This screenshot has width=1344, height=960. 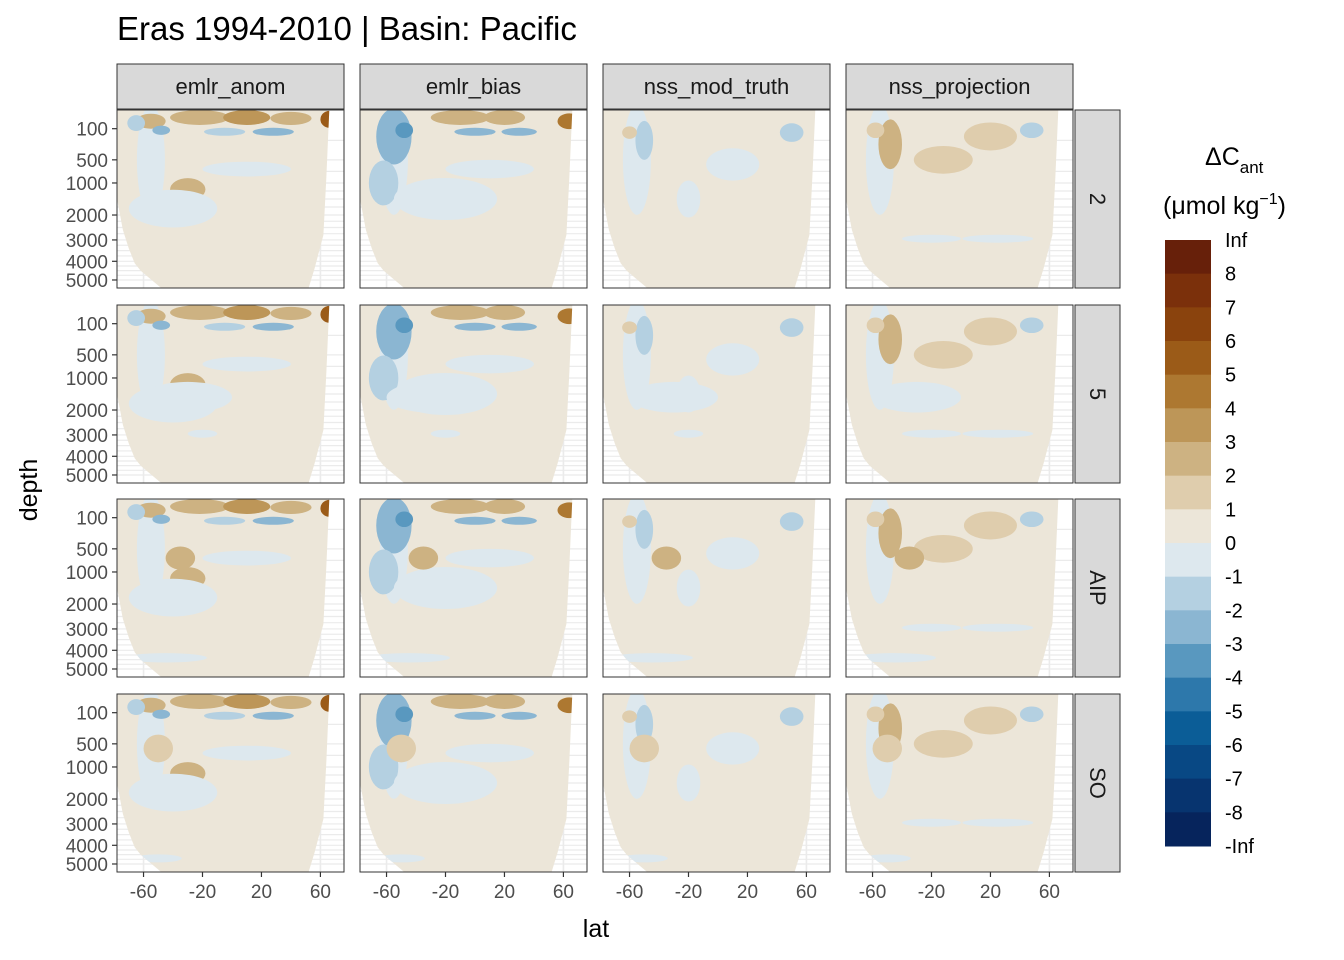 I want to click on x-axis-title: lat, so click(x=596, y=929).